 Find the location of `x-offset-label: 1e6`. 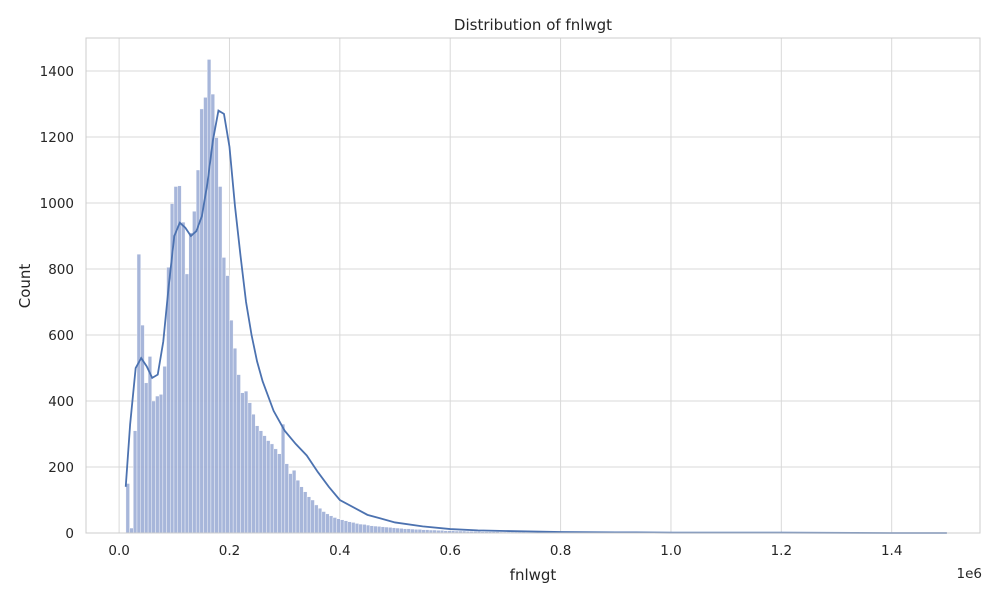

x-offset-label: 1e6 is located at coordinates (969, 574).